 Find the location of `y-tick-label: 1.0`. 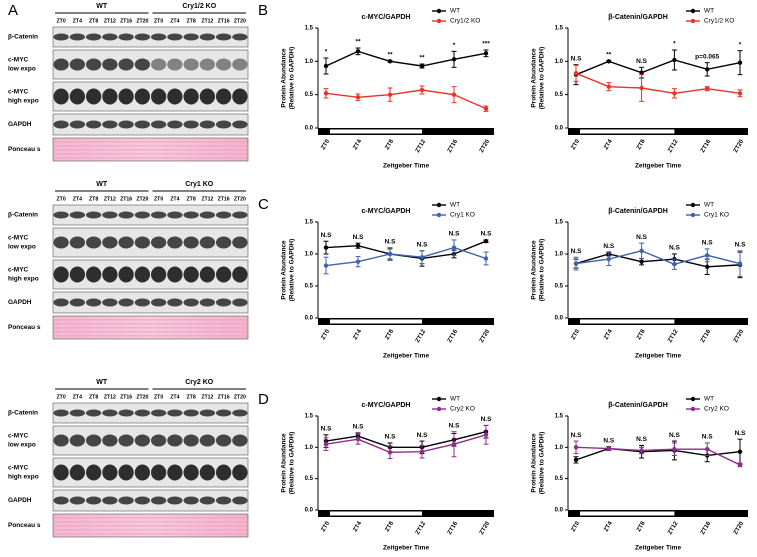

y-tick-label: 1.0 is located at coordinates (309, 448).